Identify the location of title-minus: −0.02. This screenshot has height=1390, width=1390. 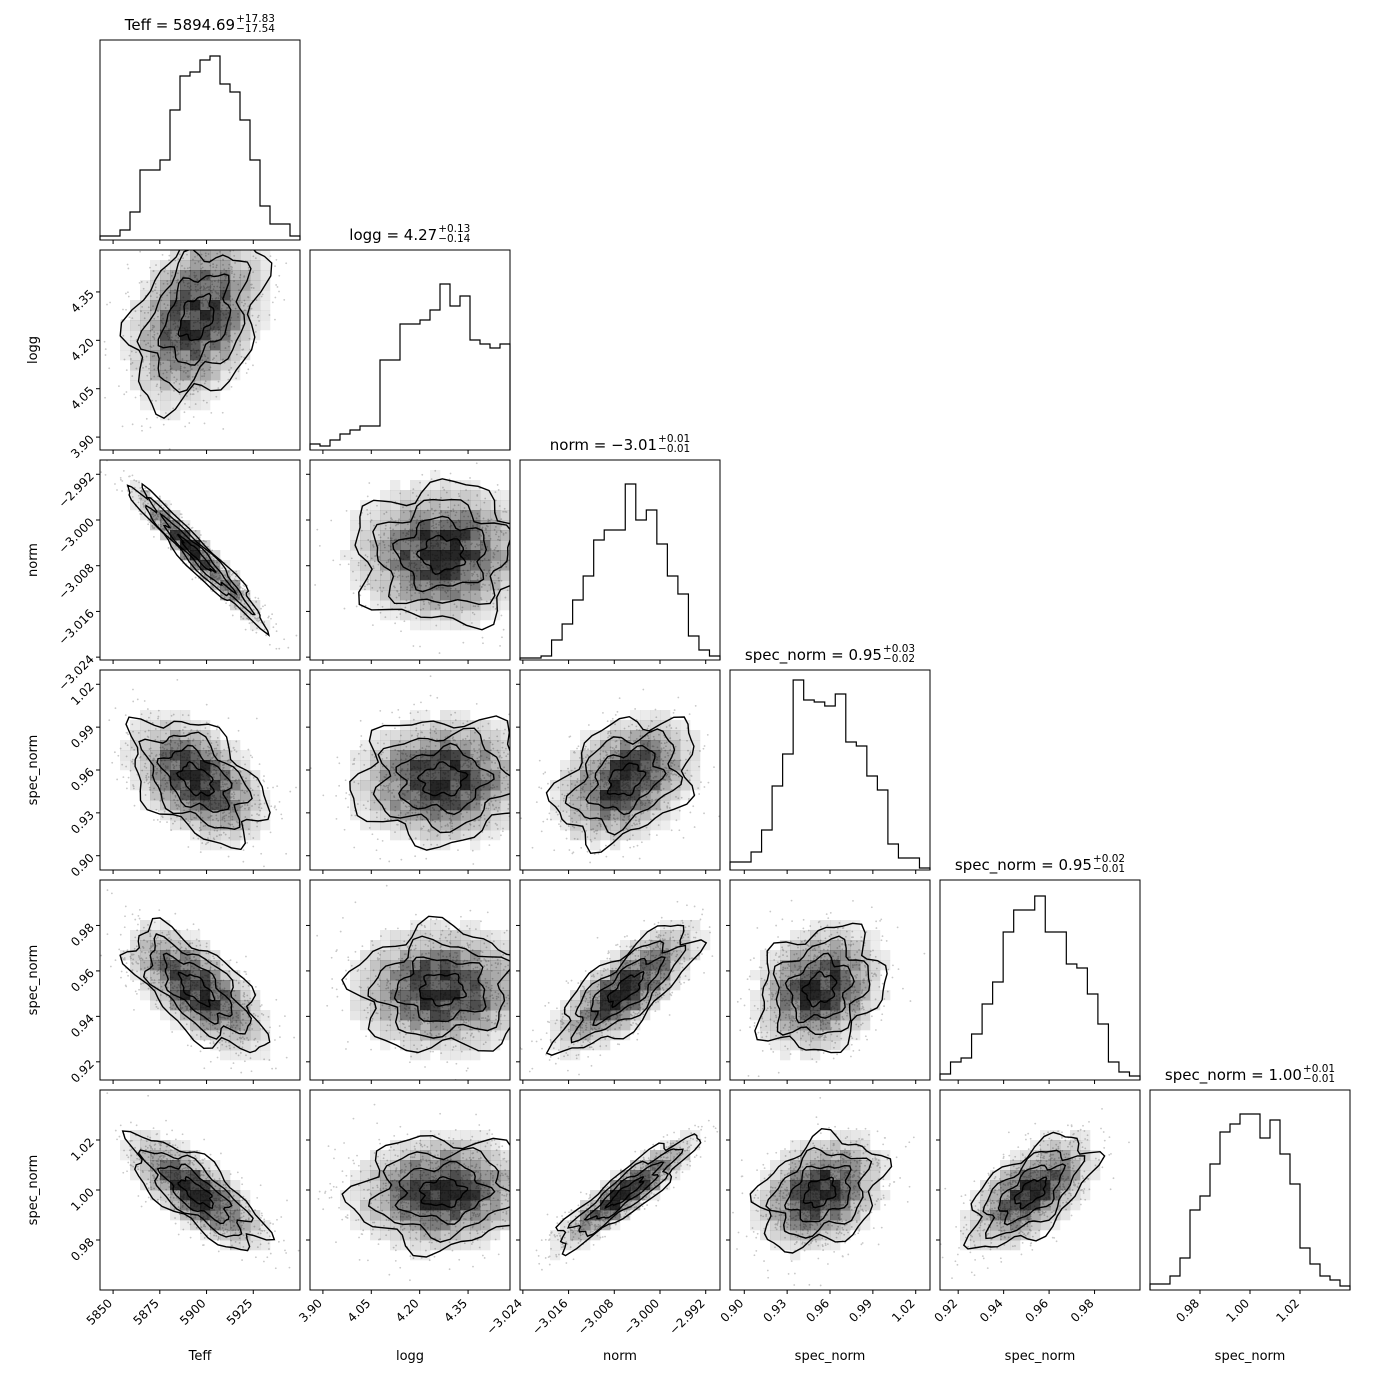
(899, 659).